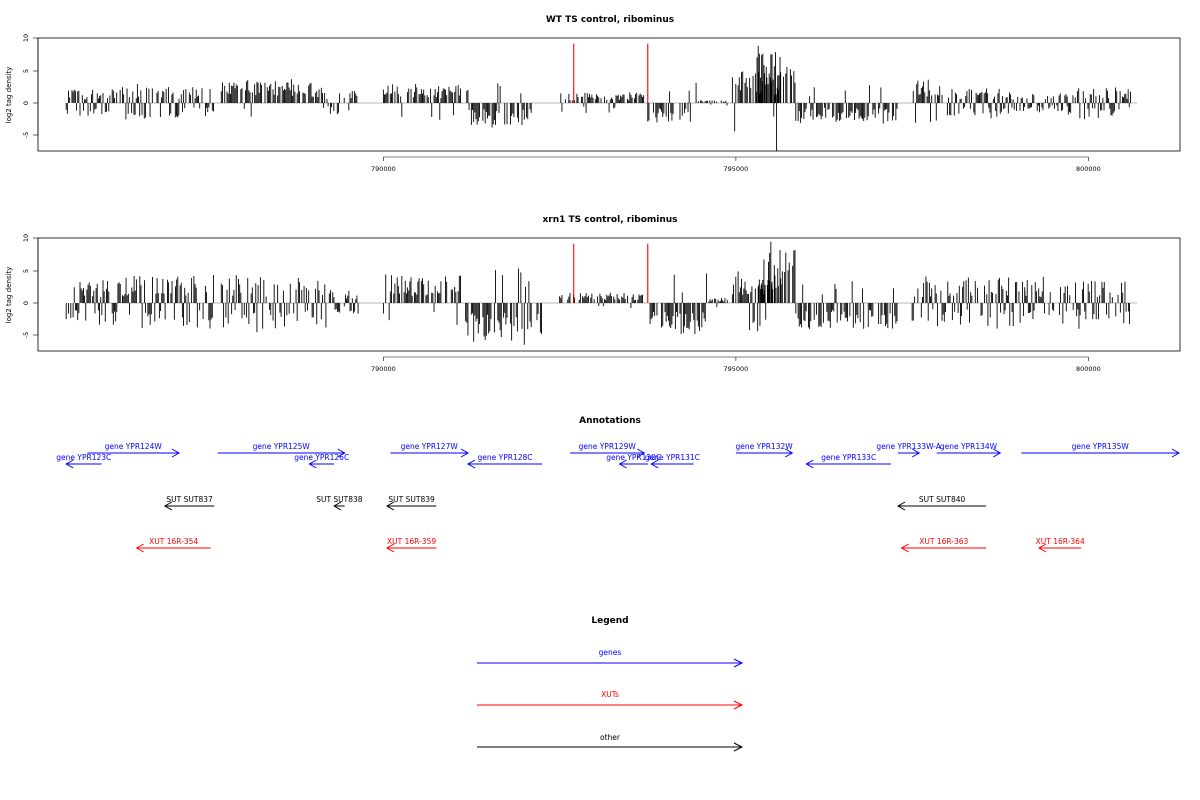 The image size is (1200, 800). What do you see at coordinates (908, 446) in the screenshot?
I see `feature-label: gene YPR133W-A` at bounding box center [908, 446].